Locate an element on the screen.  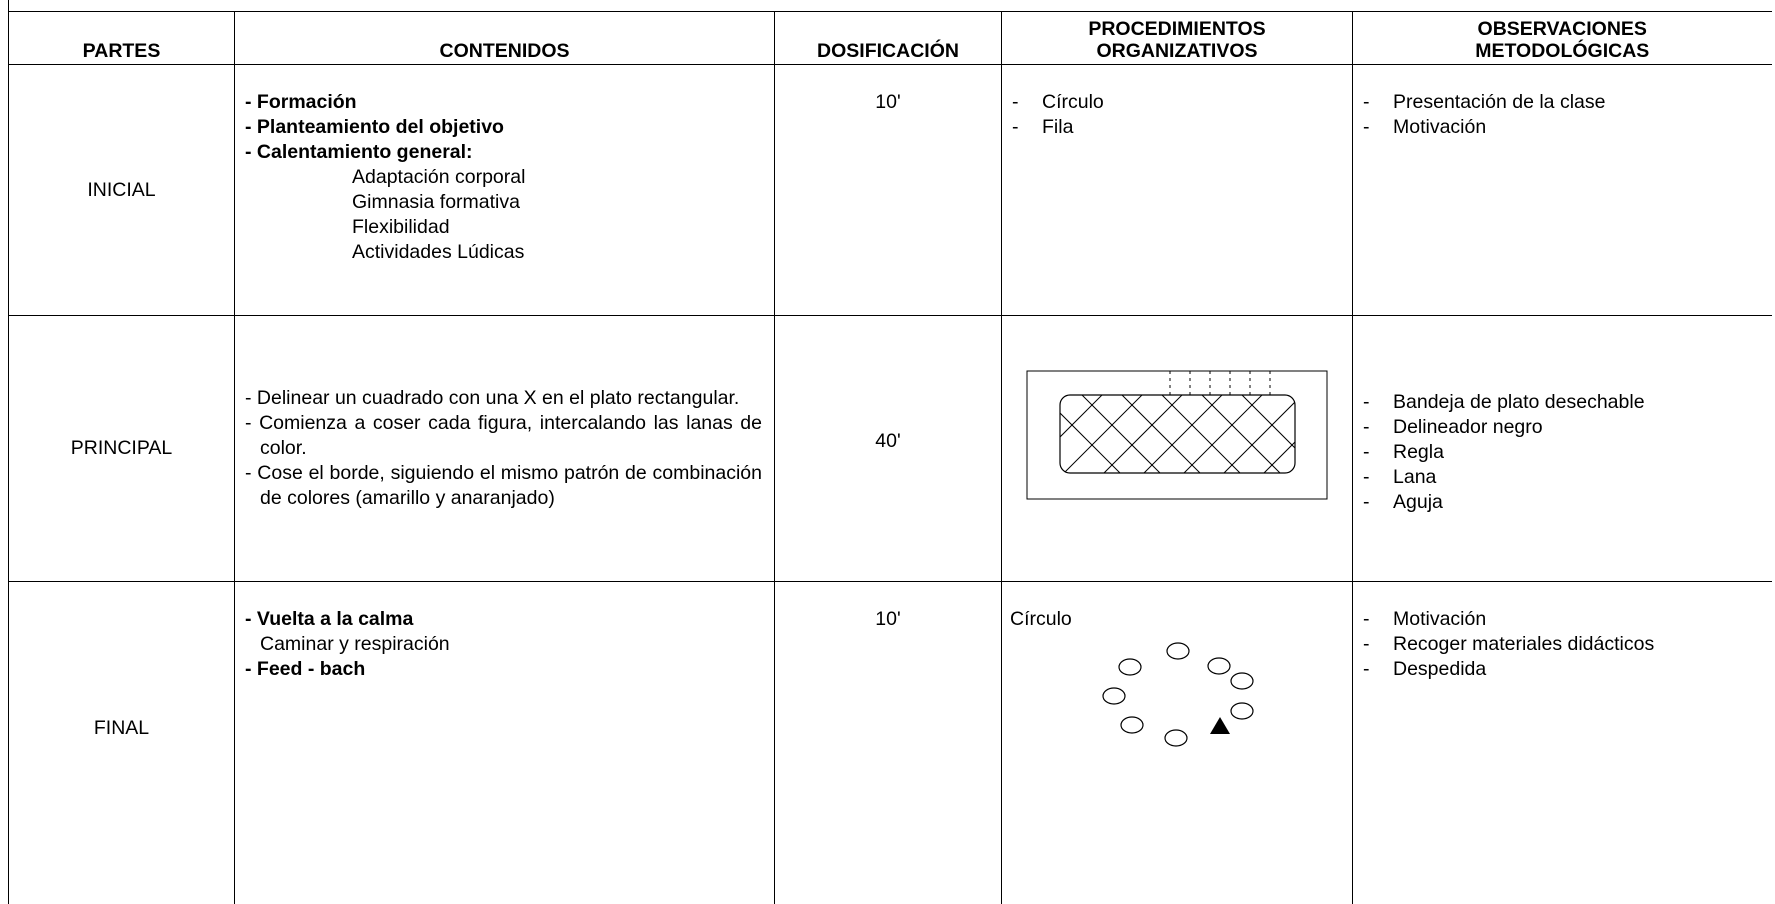
header-cell: PARTES is located at coordinates (122, 38).